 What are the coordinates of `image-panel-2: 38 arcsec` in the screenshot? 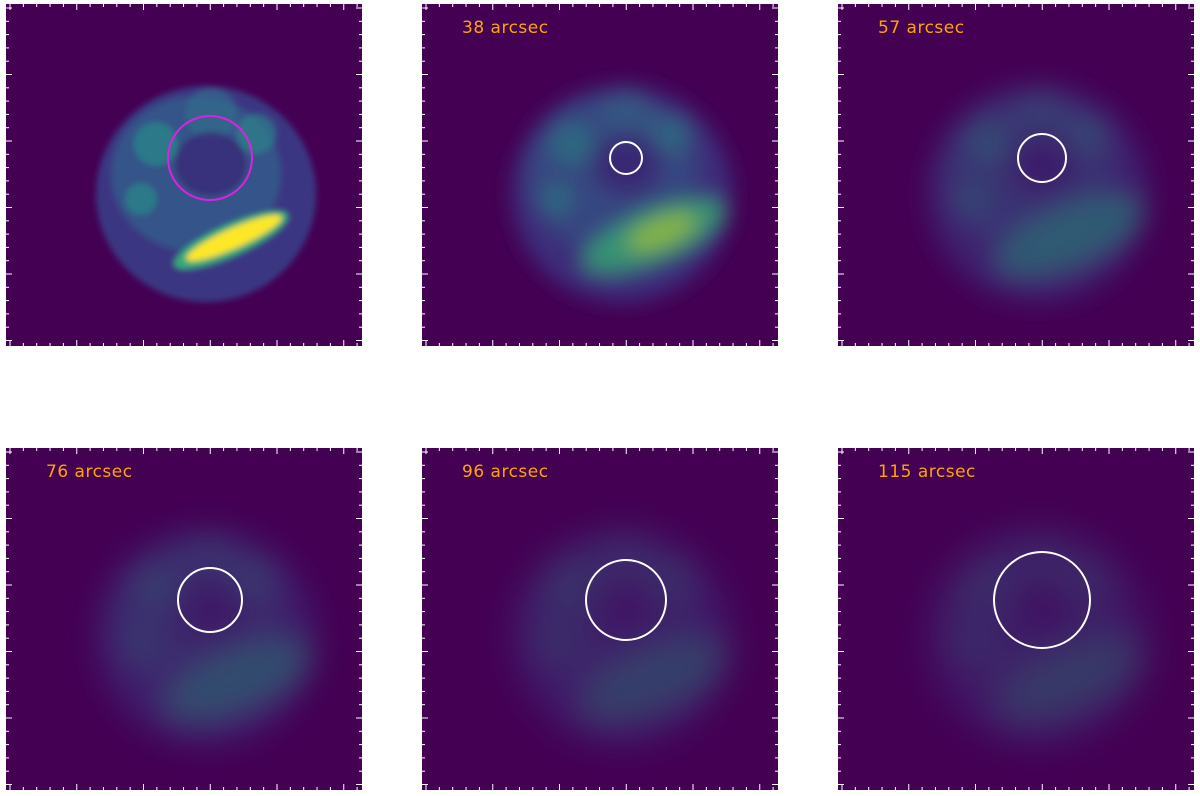 It's located at (600, 175).